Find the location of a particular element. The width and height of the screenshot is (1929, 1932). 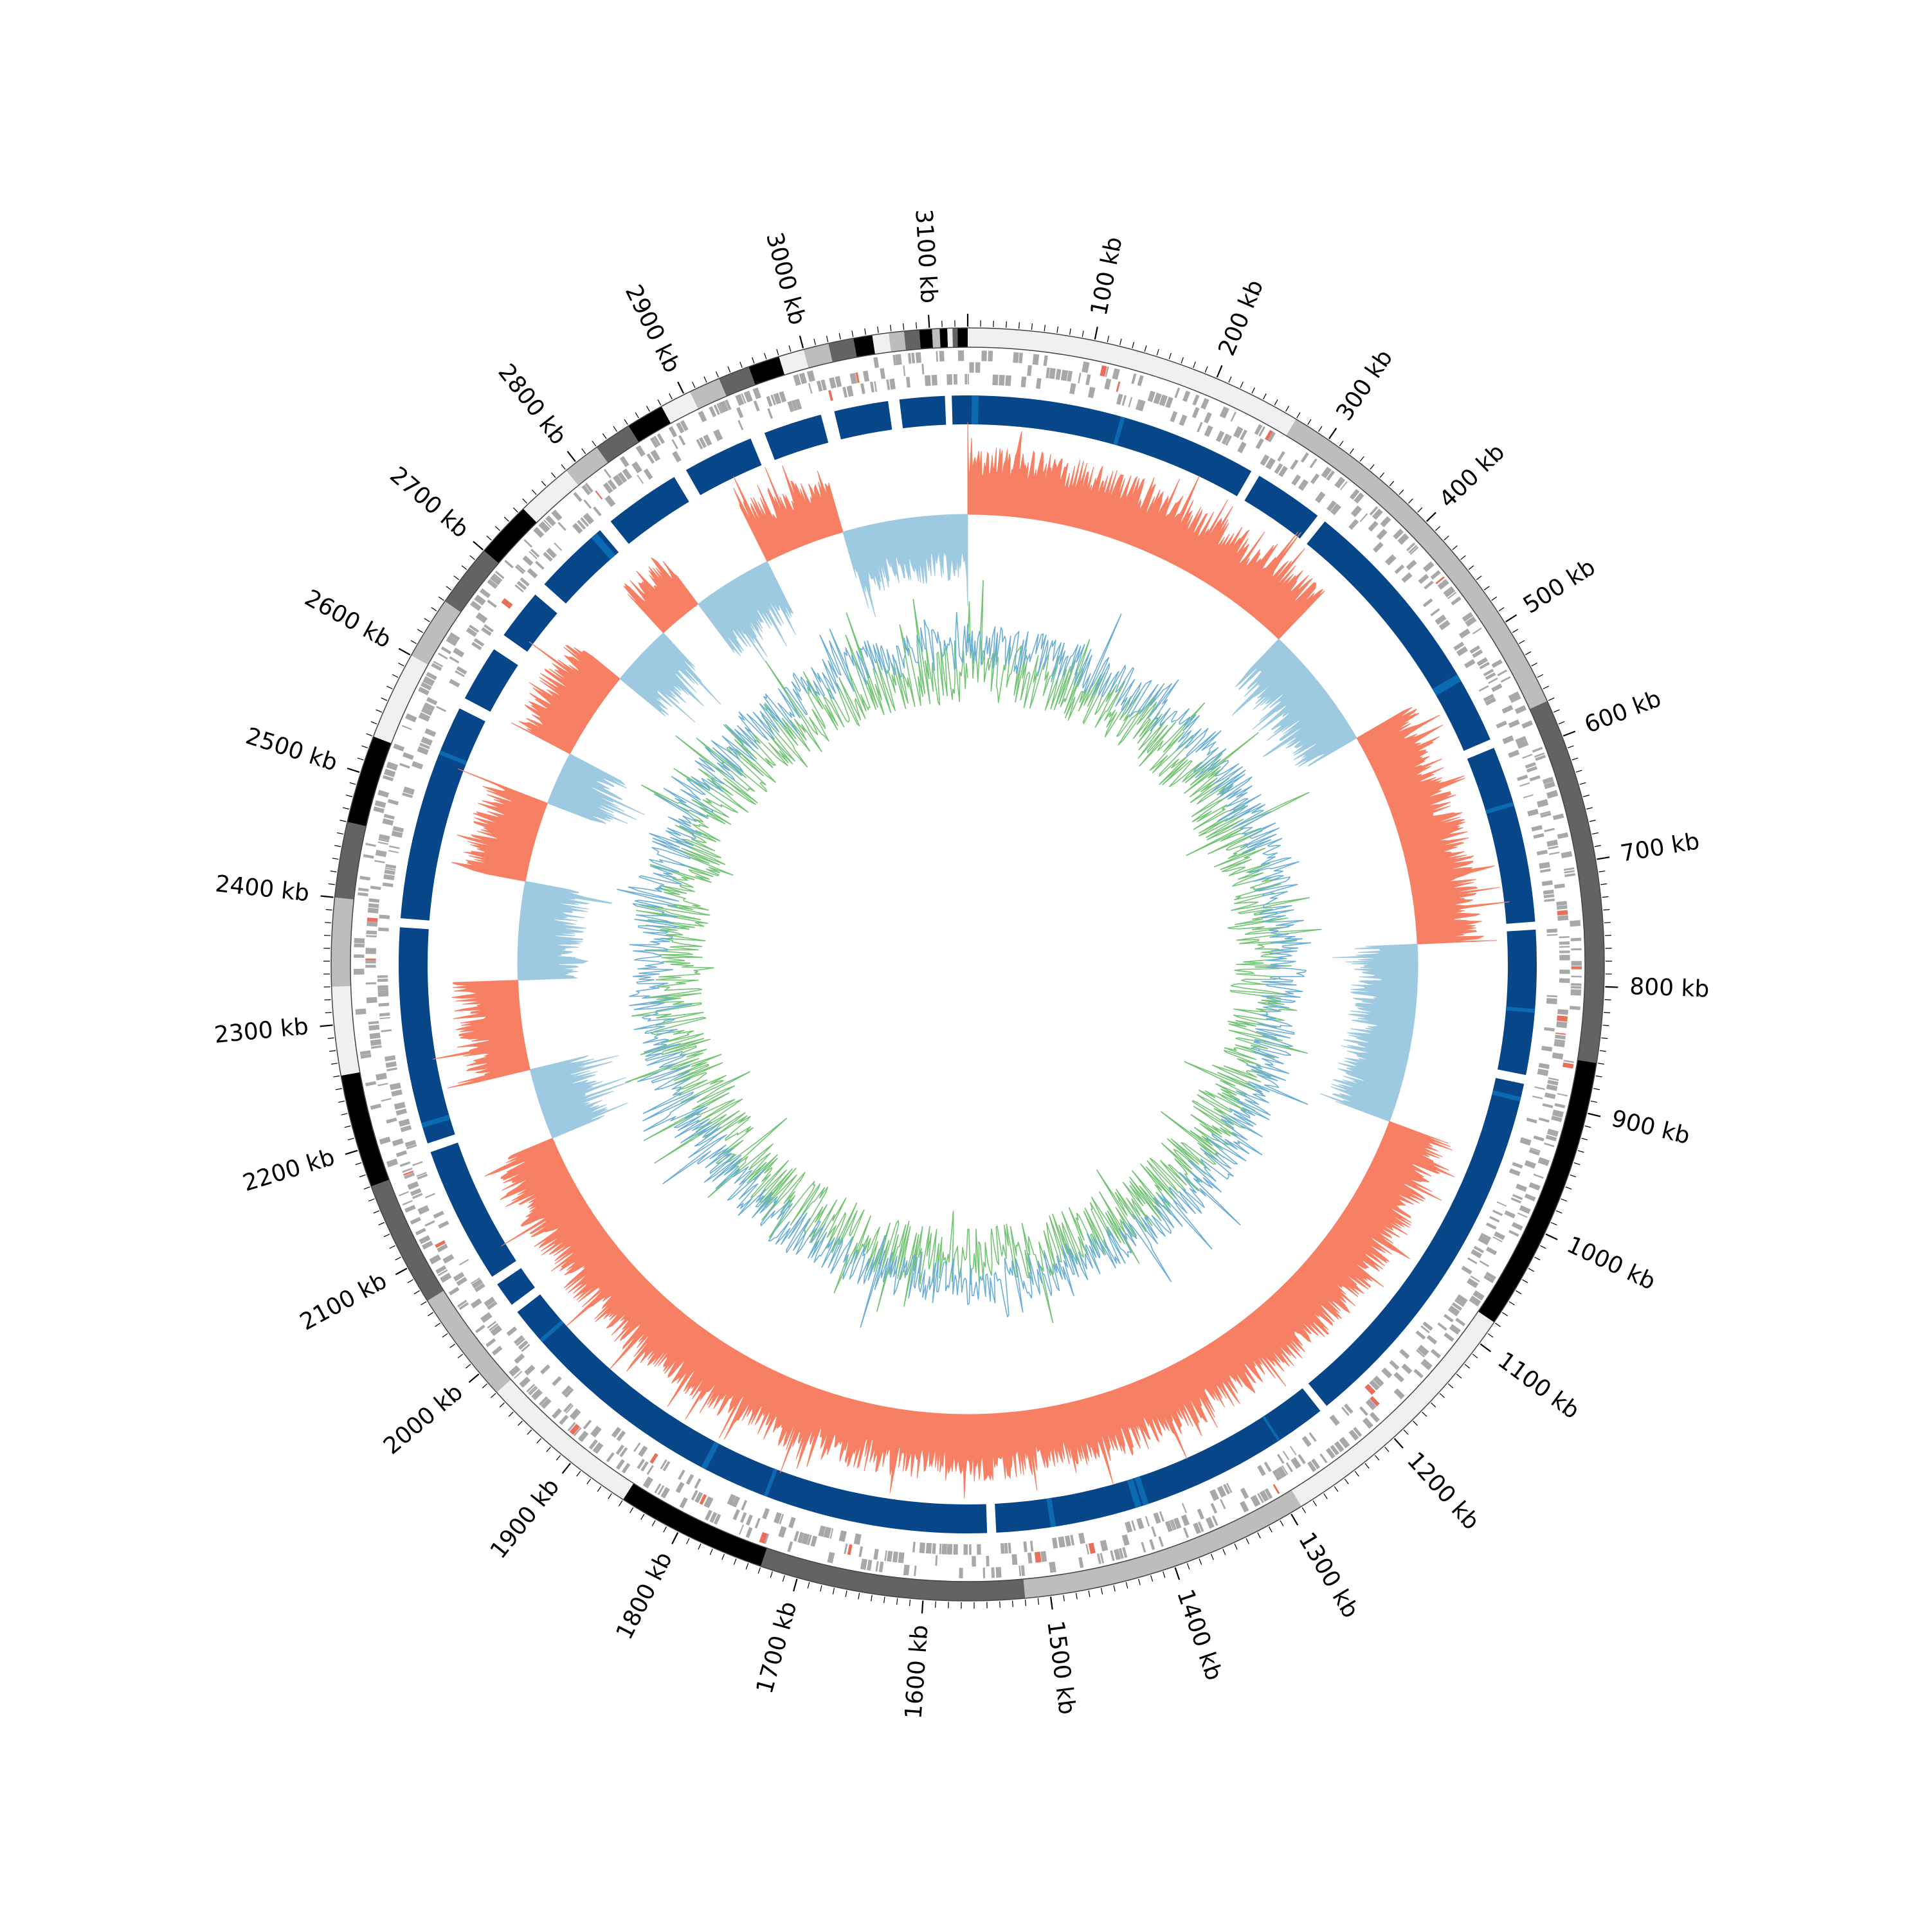

tick-label: 3000 kb is located at coordinates (785, 278).